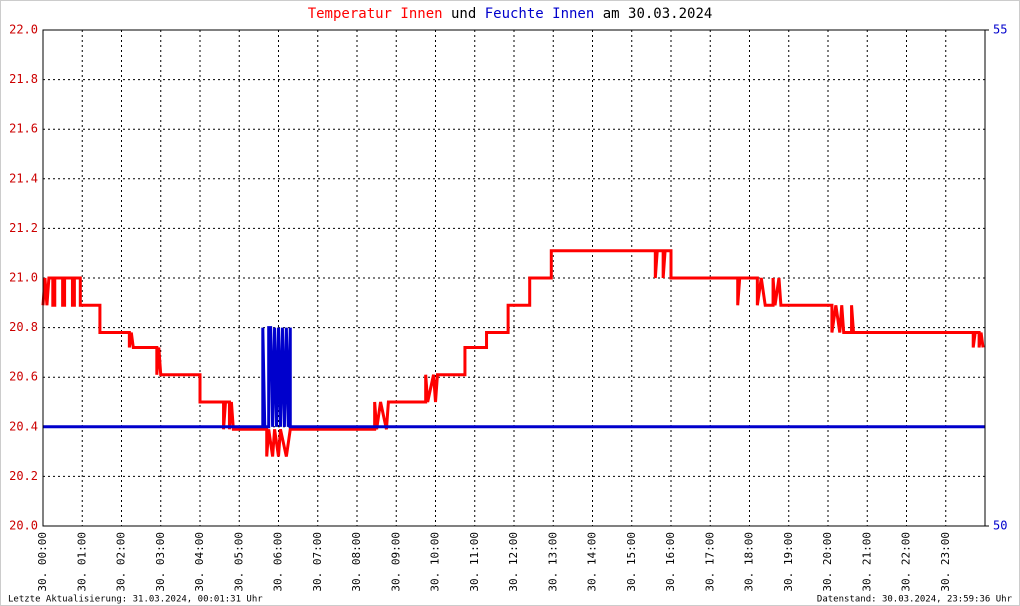  What do you see at coordinates (81, 562) in the screenshot?
I see `x-tick-label: 30. 01:00` at bounding box center [81, 562].